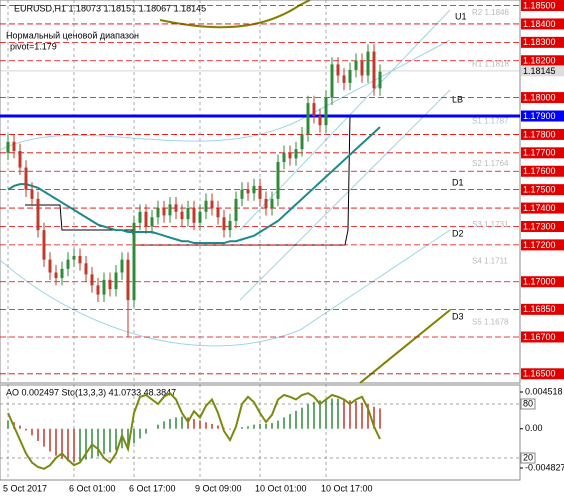 This screenshot has width=564, height=498. I want to click on y-tick-label: 0.00, so click(534, 428).